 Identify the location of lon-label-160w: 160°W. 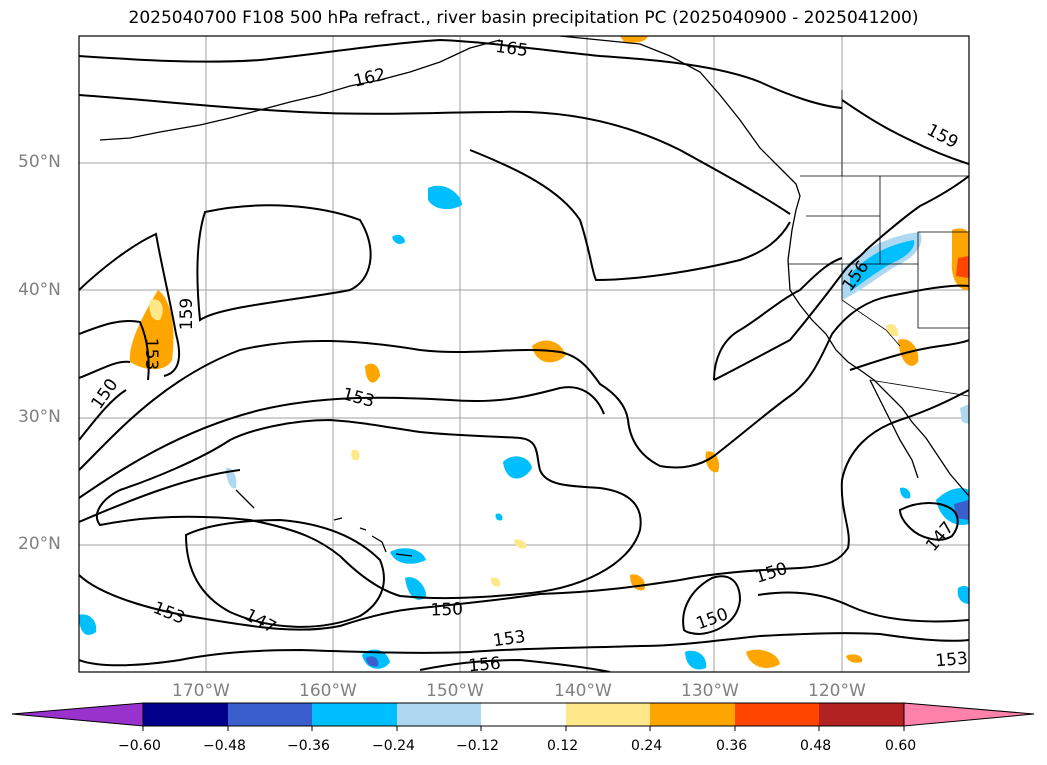
(328, 691).